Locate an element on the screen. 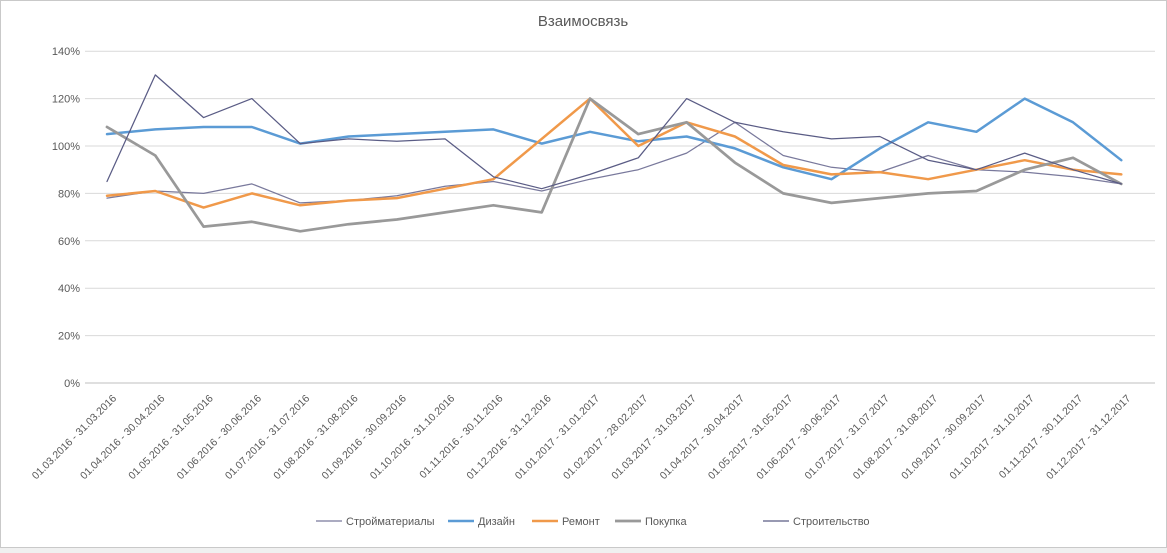  legend-item-Покупка: Покупка is located at coordinates (651, 522).